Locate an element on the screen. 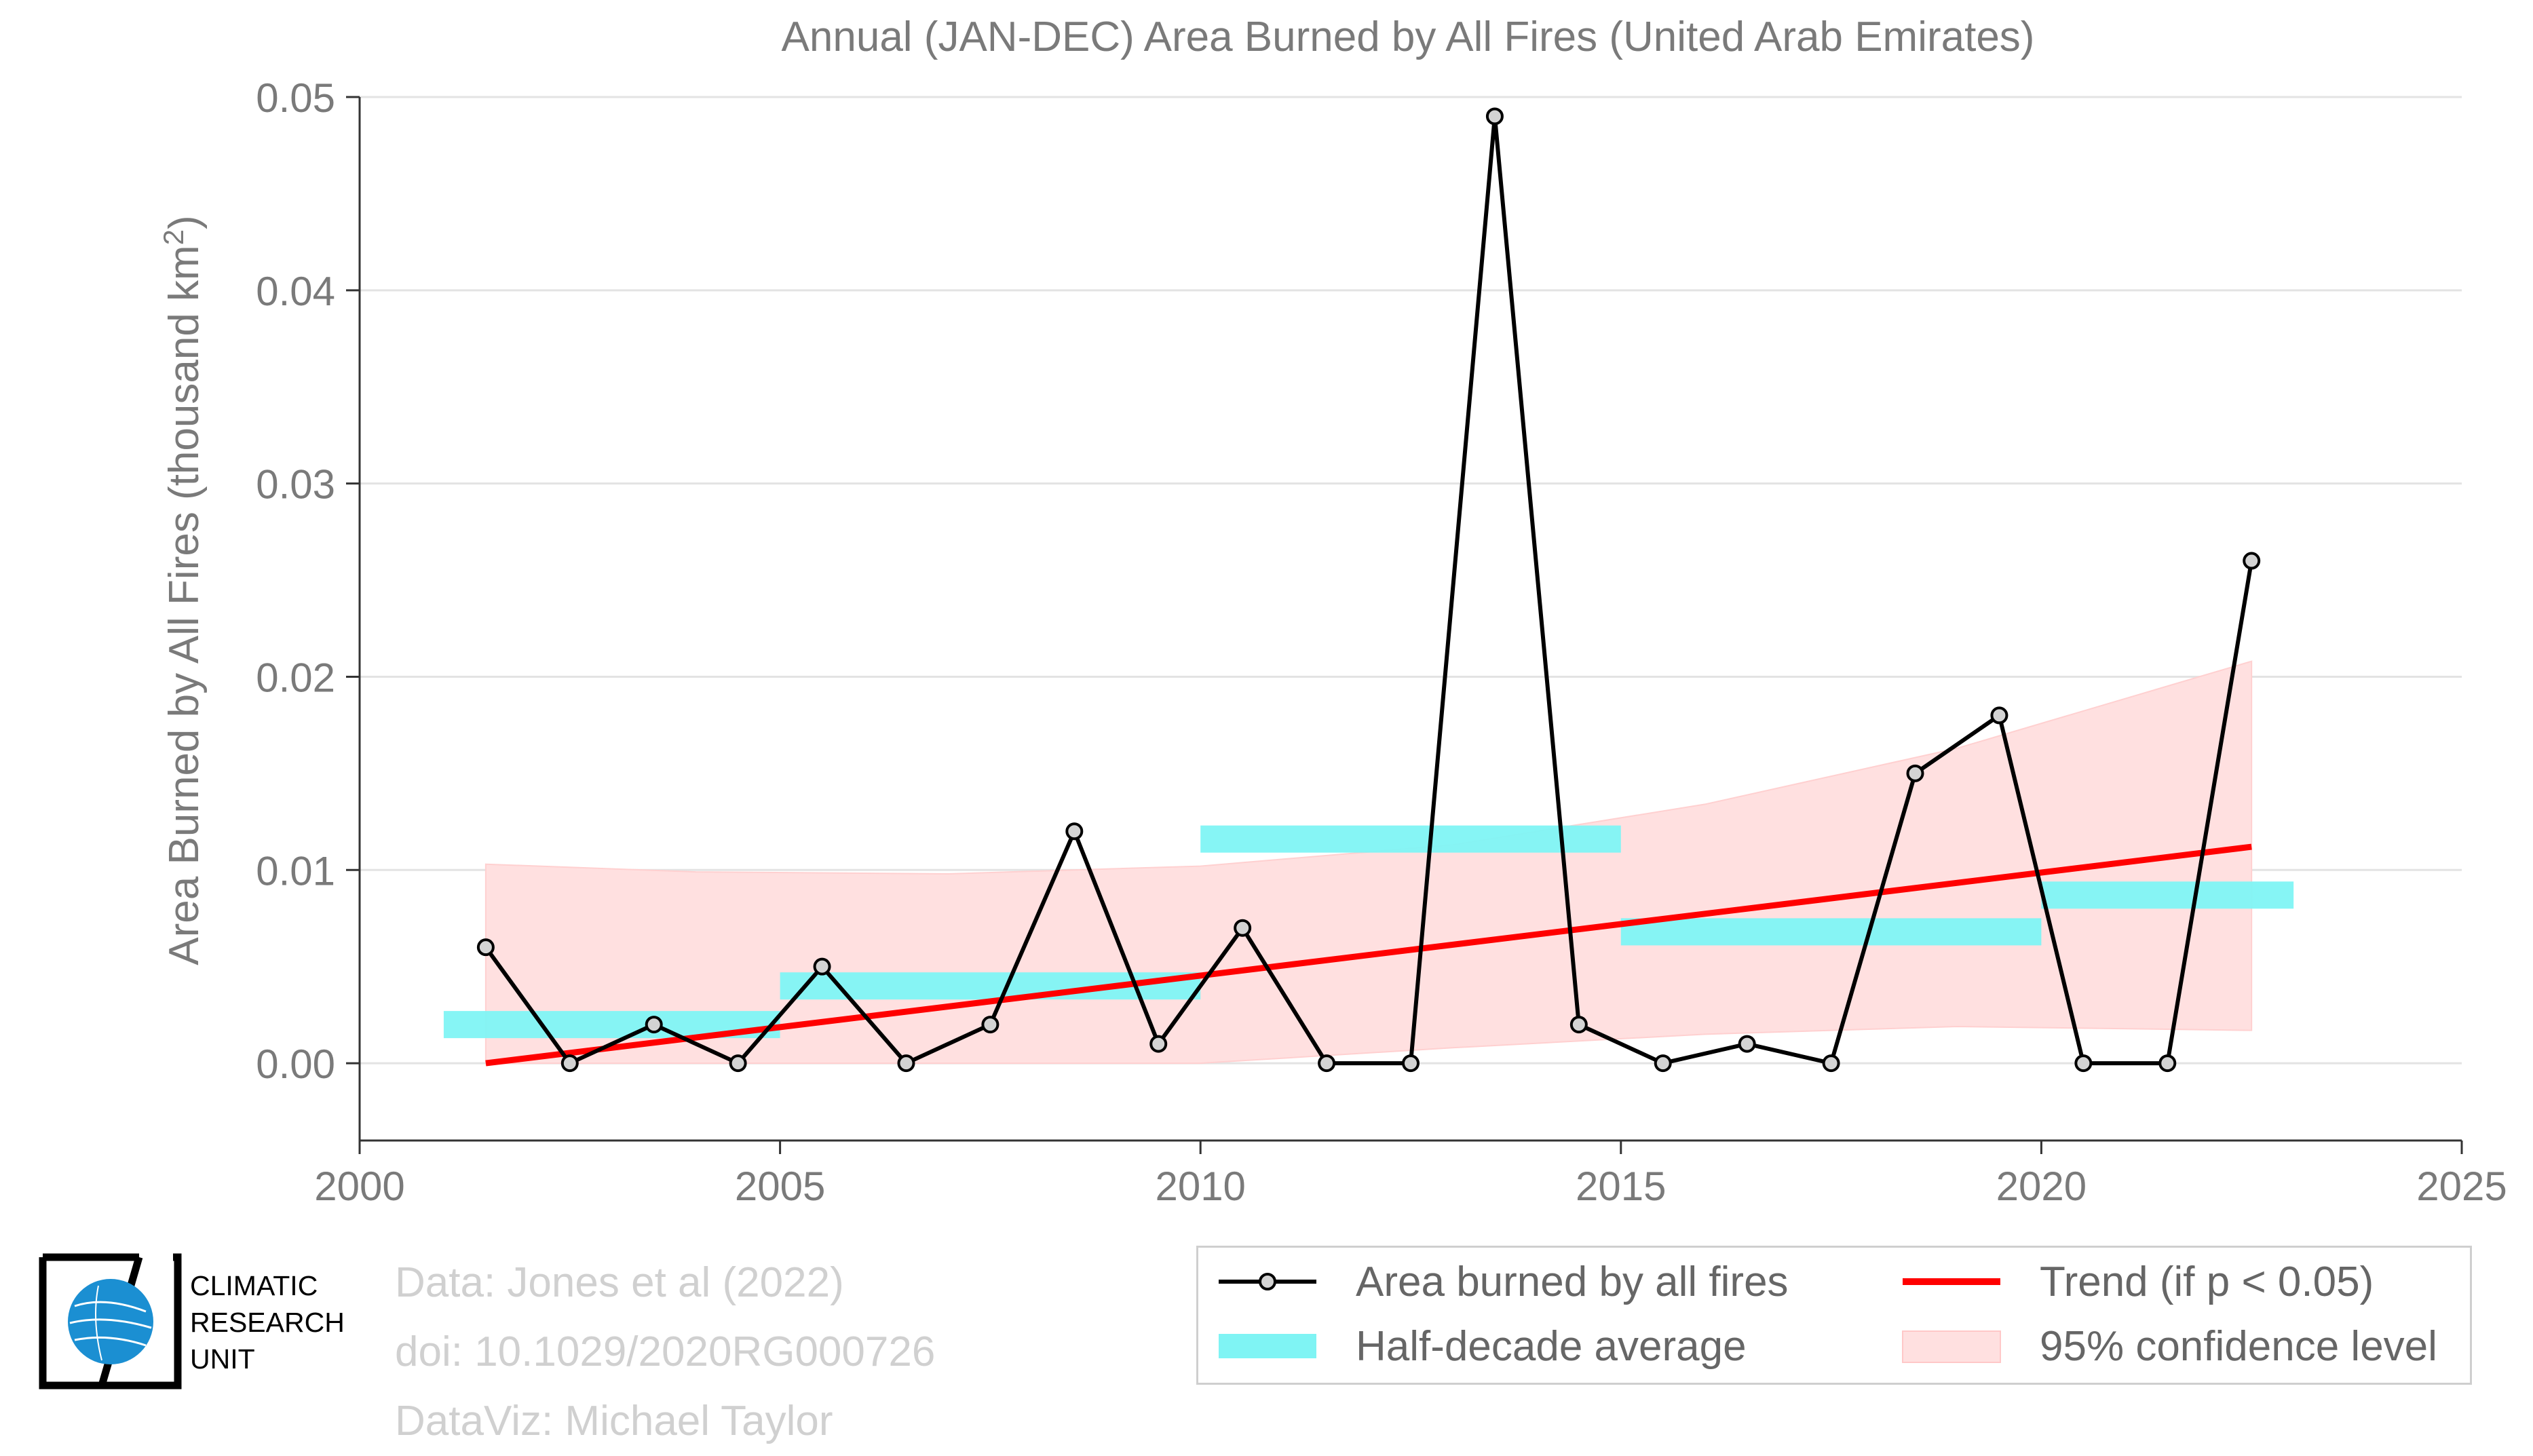 This screenshot has width=2533, height=1456. trend-line is located at coordinates (1368, 955).